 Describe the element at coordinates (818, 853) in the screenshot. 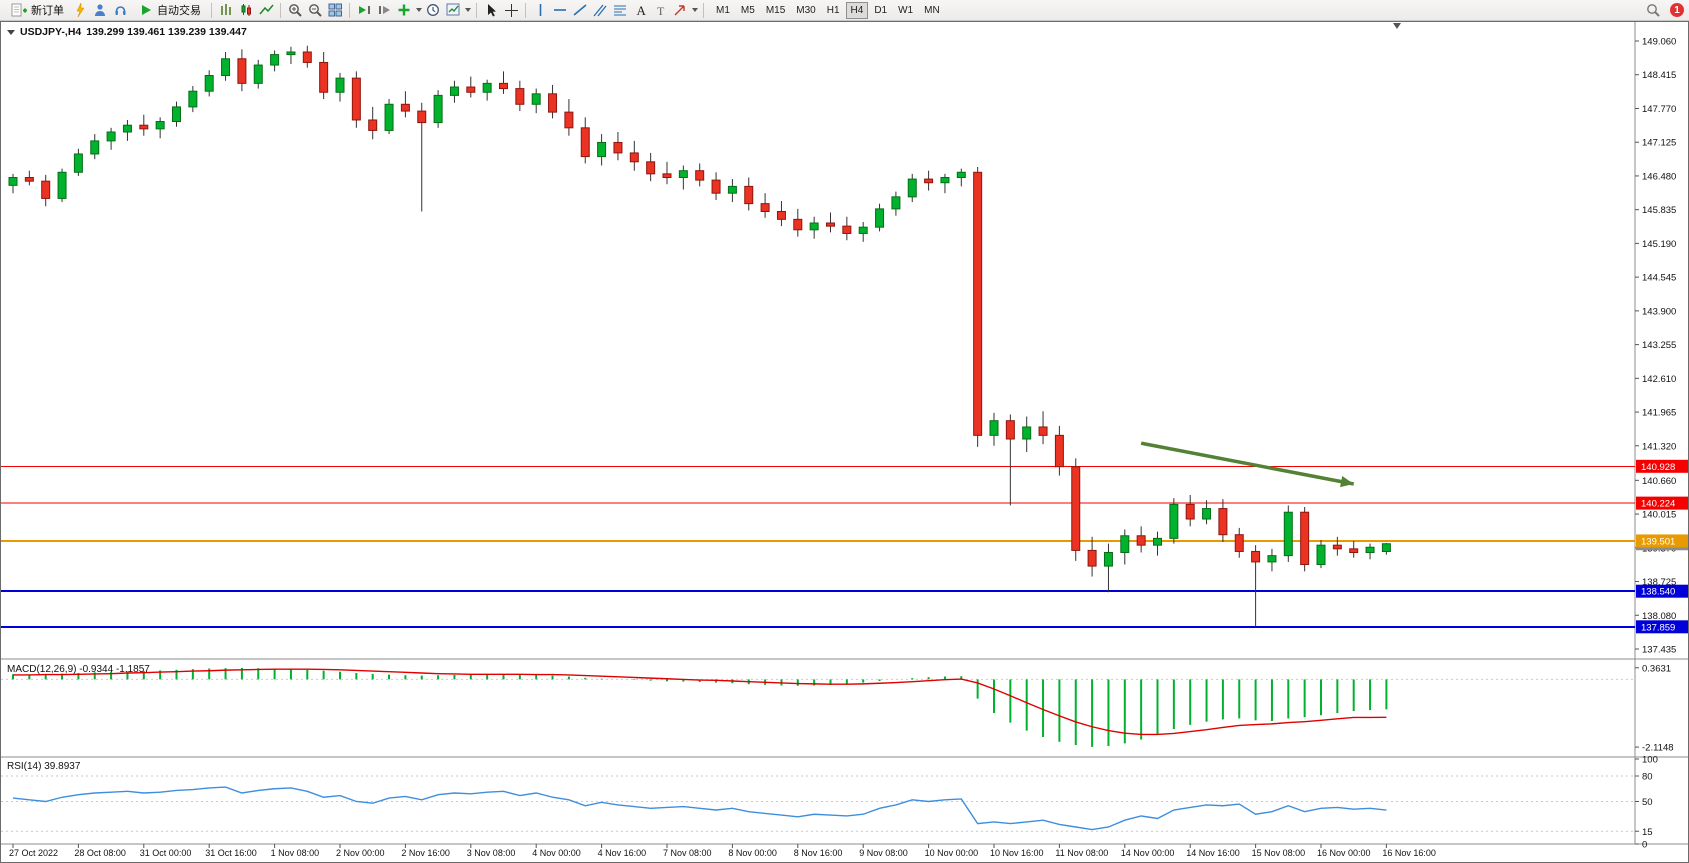

I see `svg-text: 8 Nov 16:00` at that location.